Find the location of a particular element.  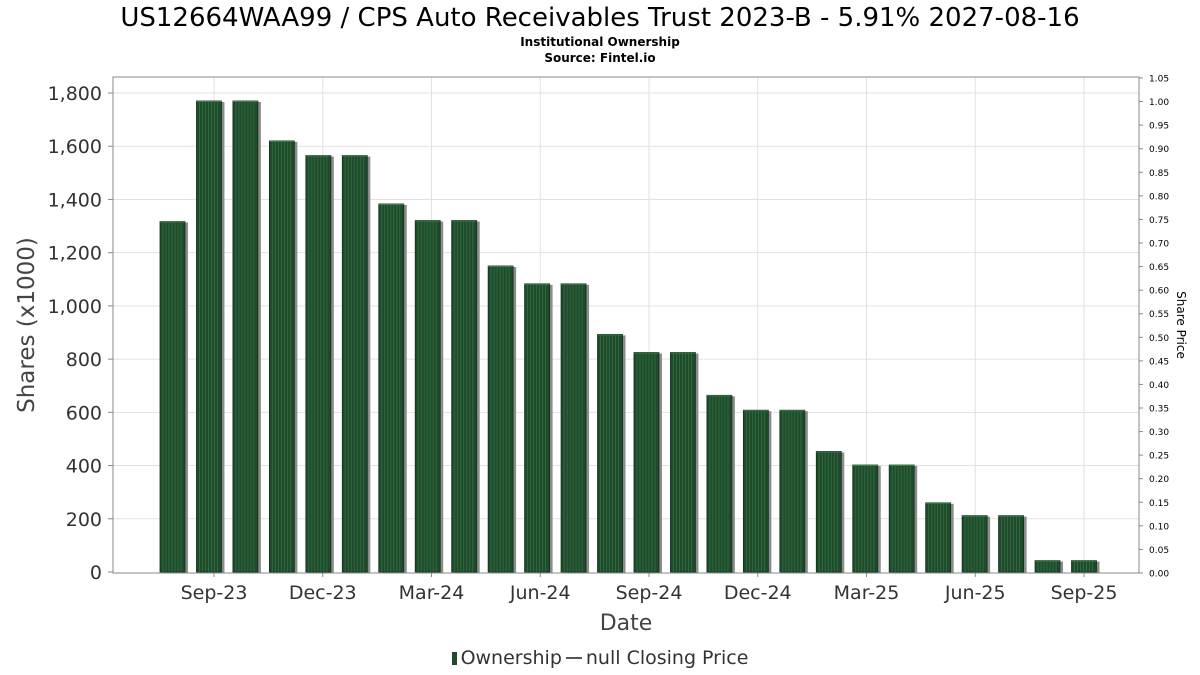

x-tick-label: Dec-23 is located at coordinates (323, 593).